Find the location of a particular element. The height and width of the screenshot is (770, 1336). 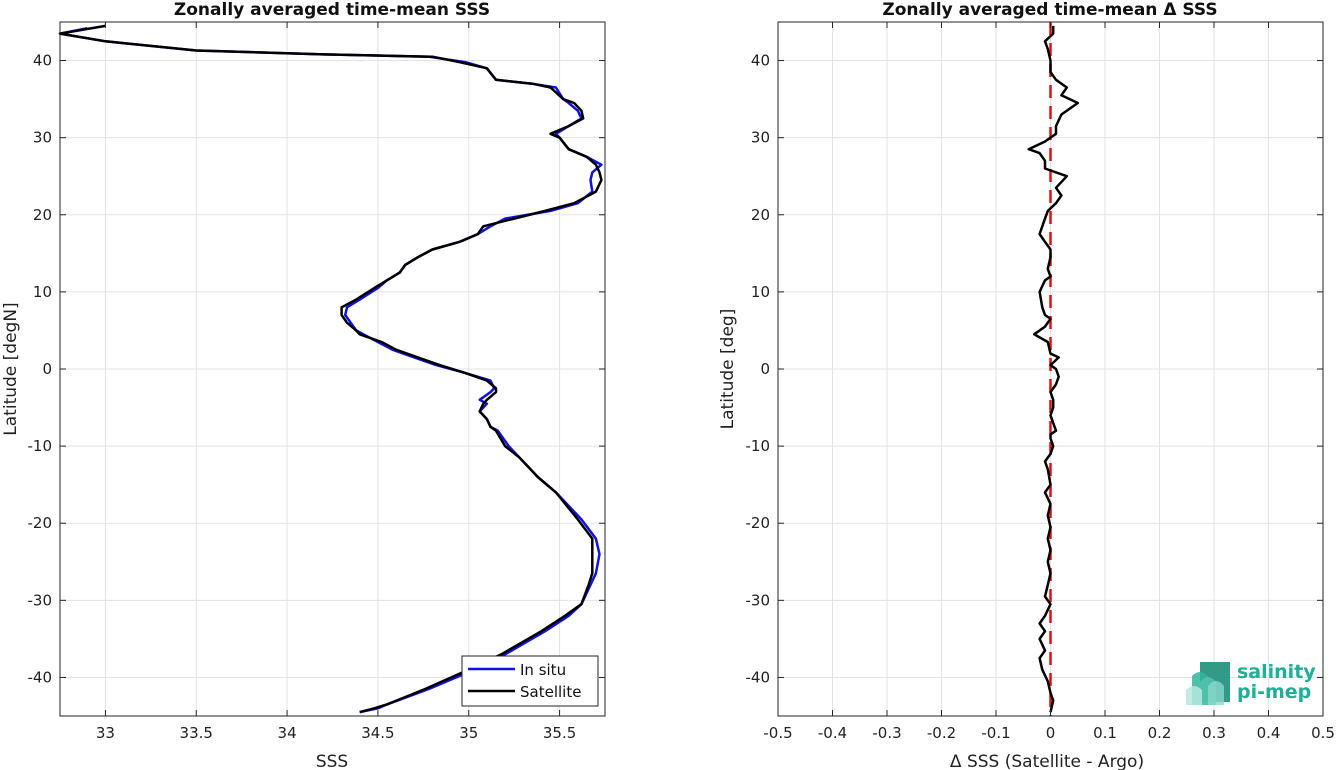

delta-sss-x-tick-label: -0.3 is located at coordinates (886, 733).